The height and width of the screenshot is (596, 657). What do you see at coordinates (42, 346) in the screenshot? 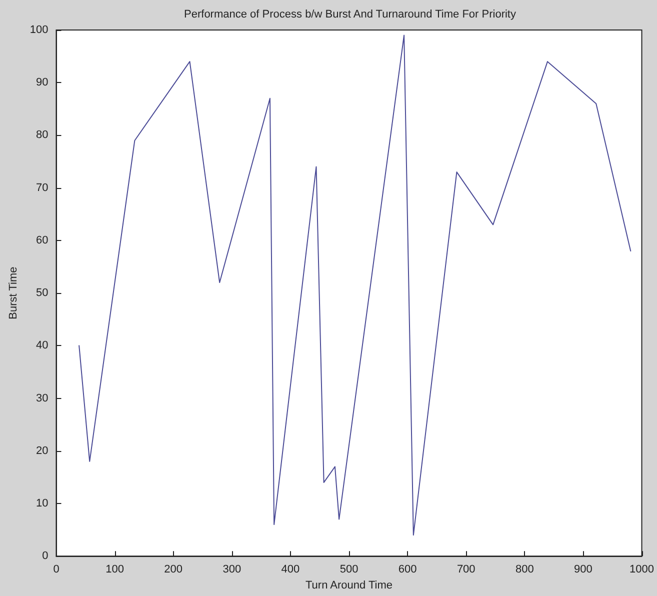
I see `y-tick-label: 40` at bounding box center [42, 346].